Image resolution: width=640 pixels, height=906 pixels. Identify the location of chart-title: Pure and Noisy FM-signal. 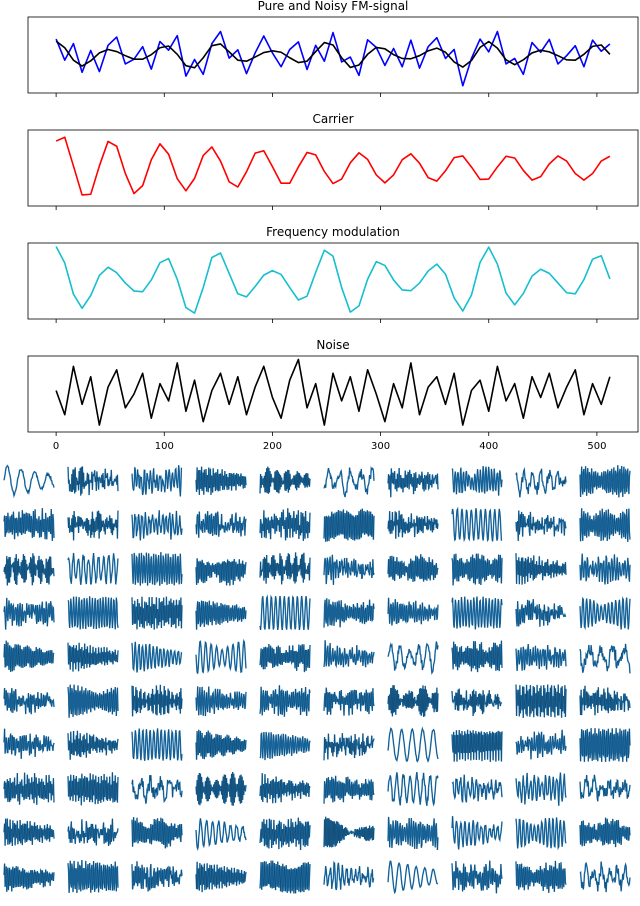
(333, 6).